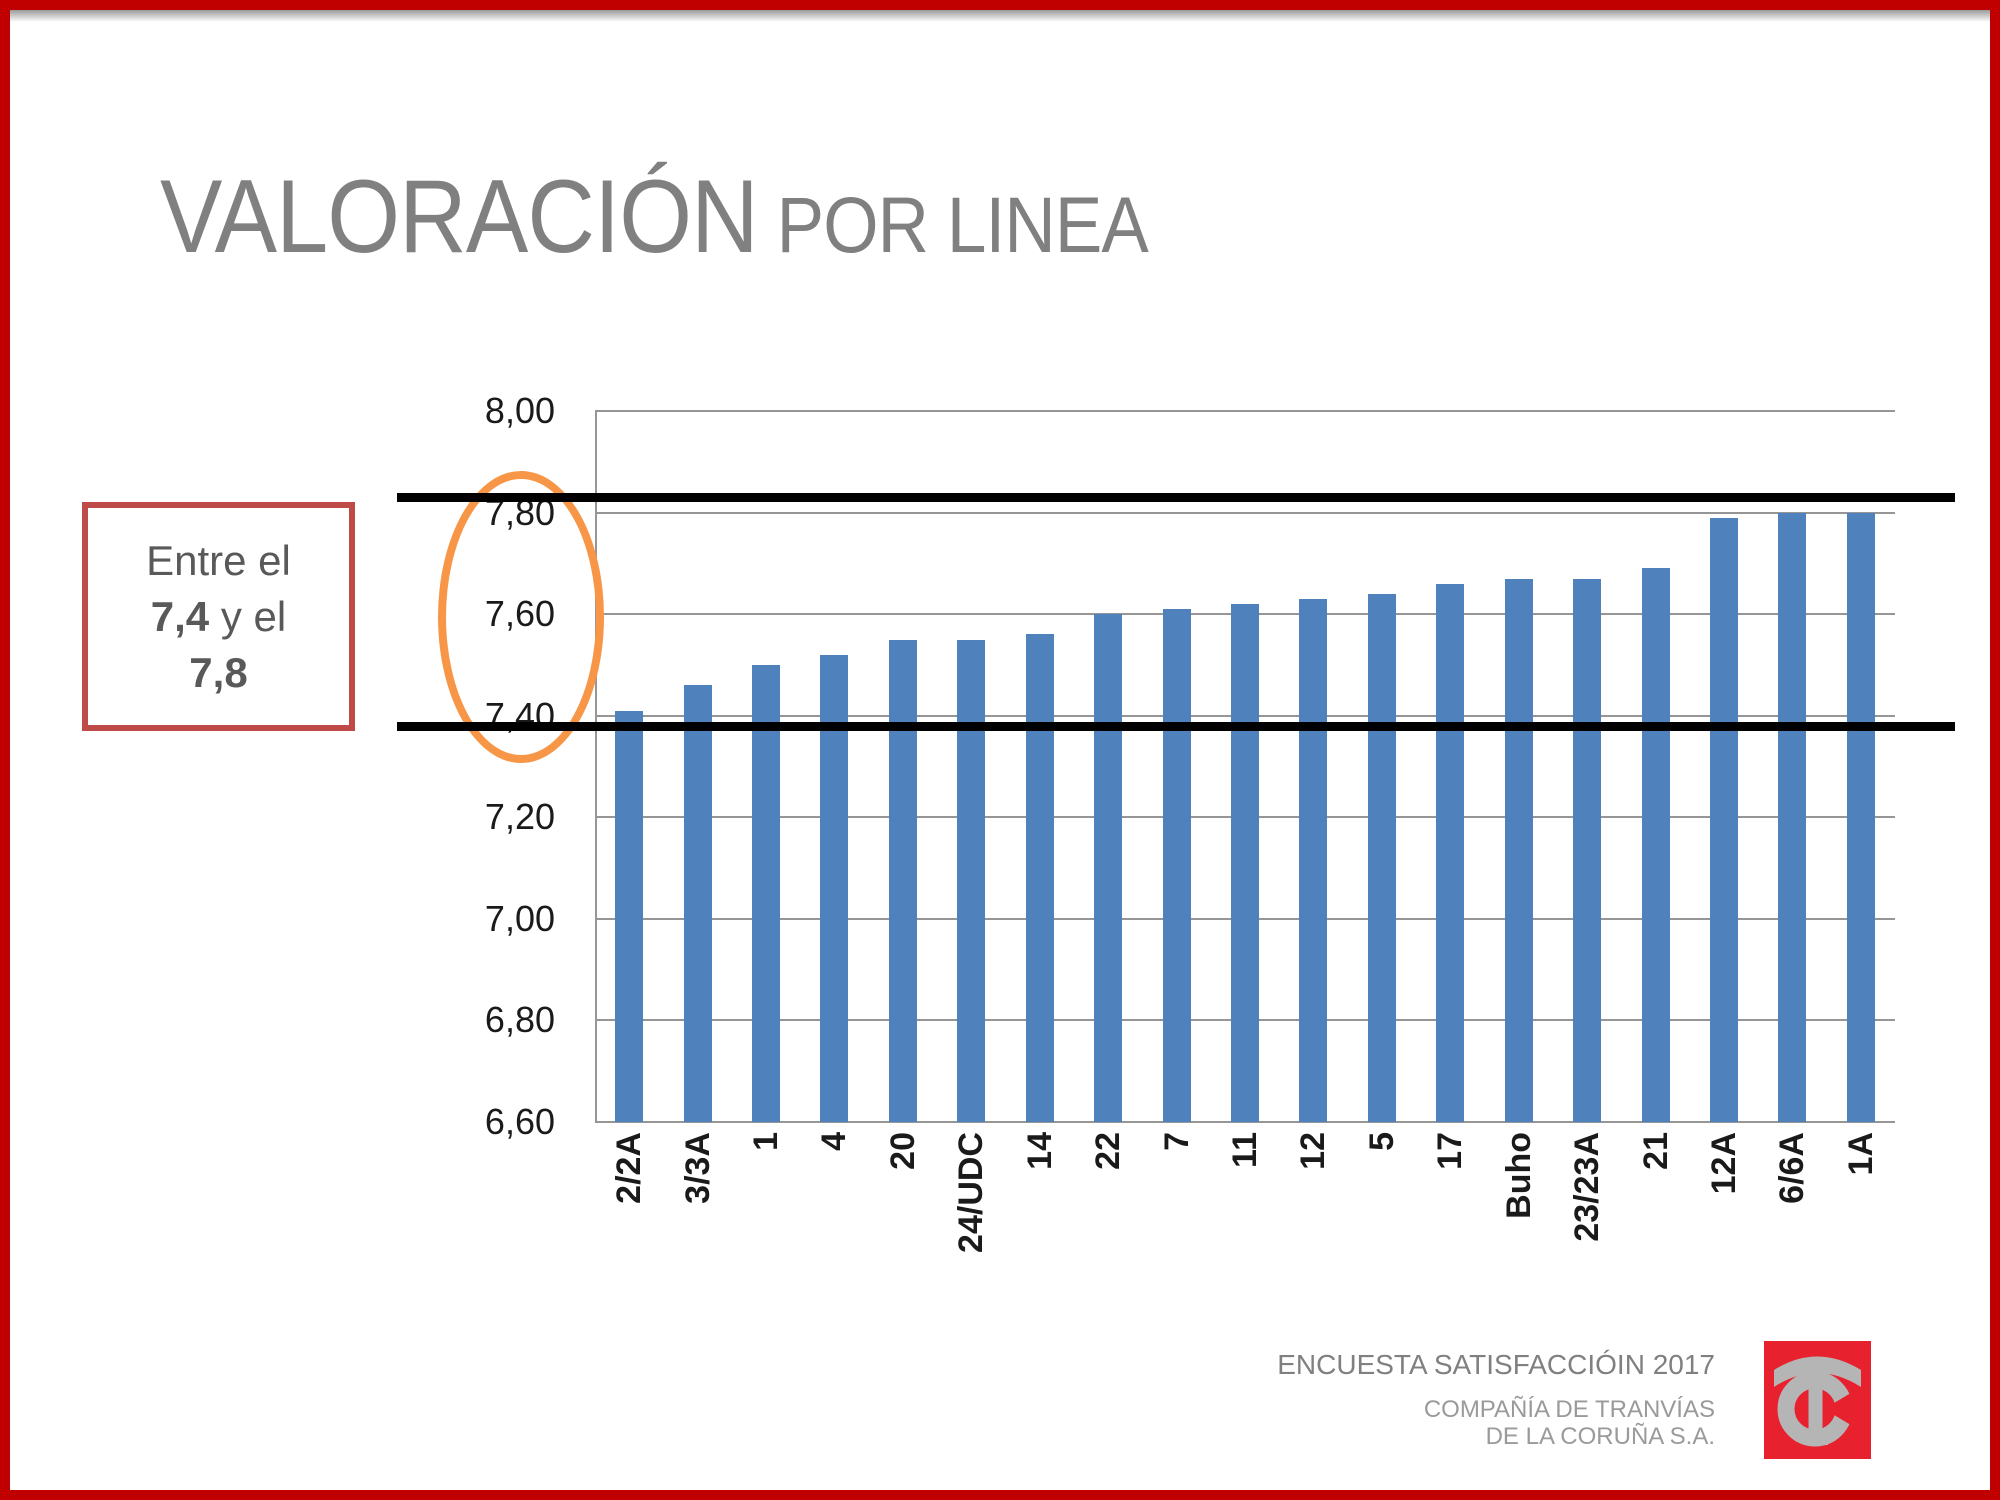 The image size is (2000, 1500). Describe the element at coordinates (519, 918) in the screenshot. I see `y-tick-label: 7,00` at that location.